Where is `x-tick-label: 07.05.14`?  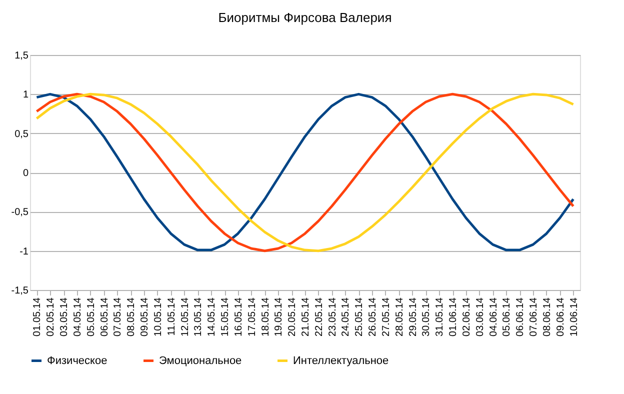
x-tick-label: 07.05.14 is located at coordinates (118, 316).